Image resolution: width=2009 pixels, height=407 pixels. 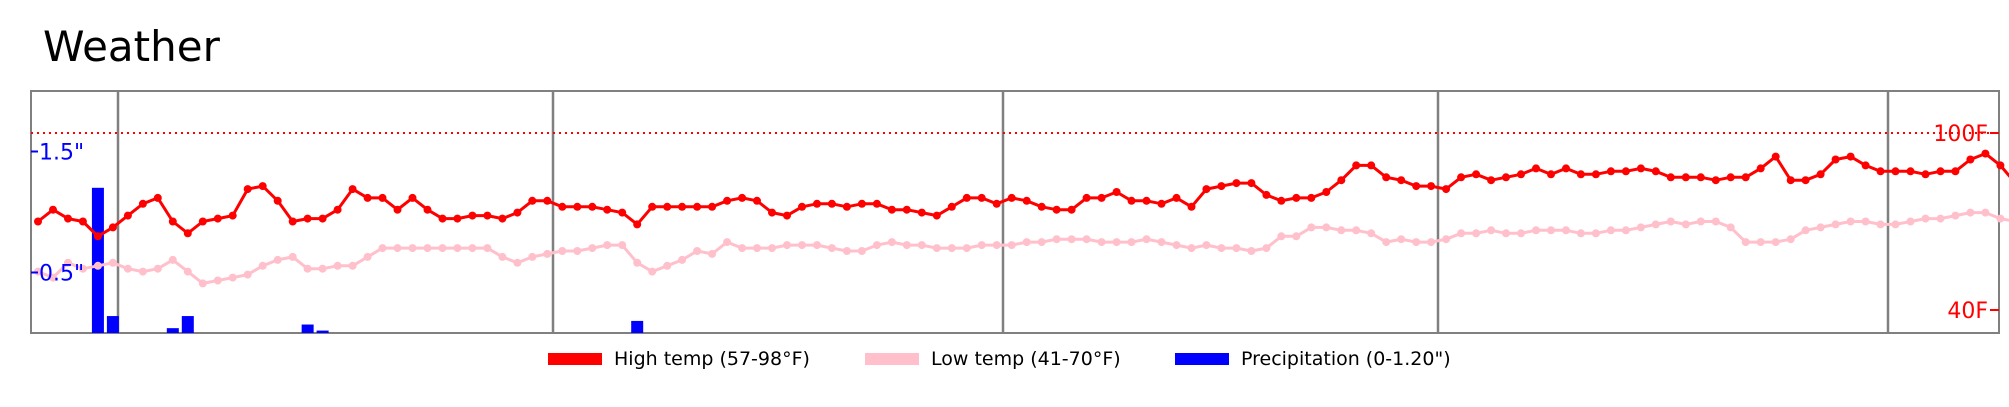 What do you see at coordinates (1346, 359) in the screenshot?
I see `legend-precip-label: Precipitation (0-1.20")` at bounding box center [1346, 359].